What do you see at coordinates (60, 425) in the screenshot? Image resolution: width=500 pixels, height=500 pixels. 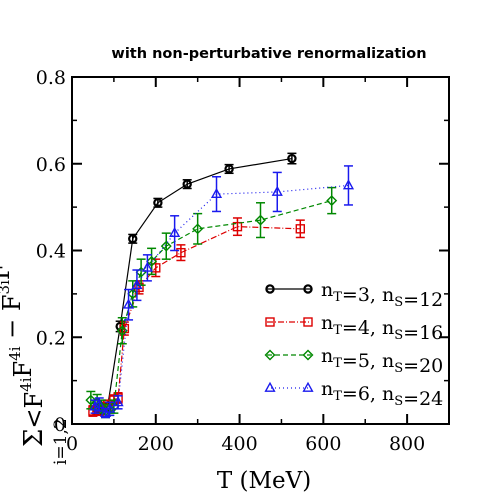 I see `y-tick-label: 0` at bounding box center [60, 425].